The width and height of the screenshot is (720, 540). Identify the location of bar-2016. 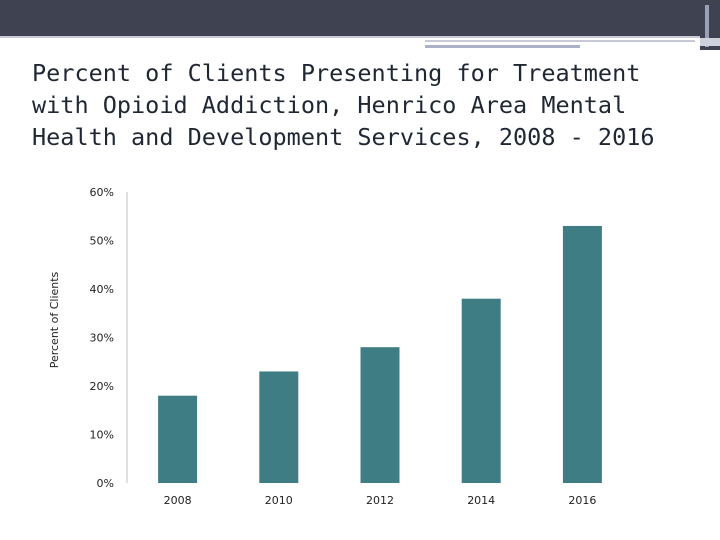
(582, 354).